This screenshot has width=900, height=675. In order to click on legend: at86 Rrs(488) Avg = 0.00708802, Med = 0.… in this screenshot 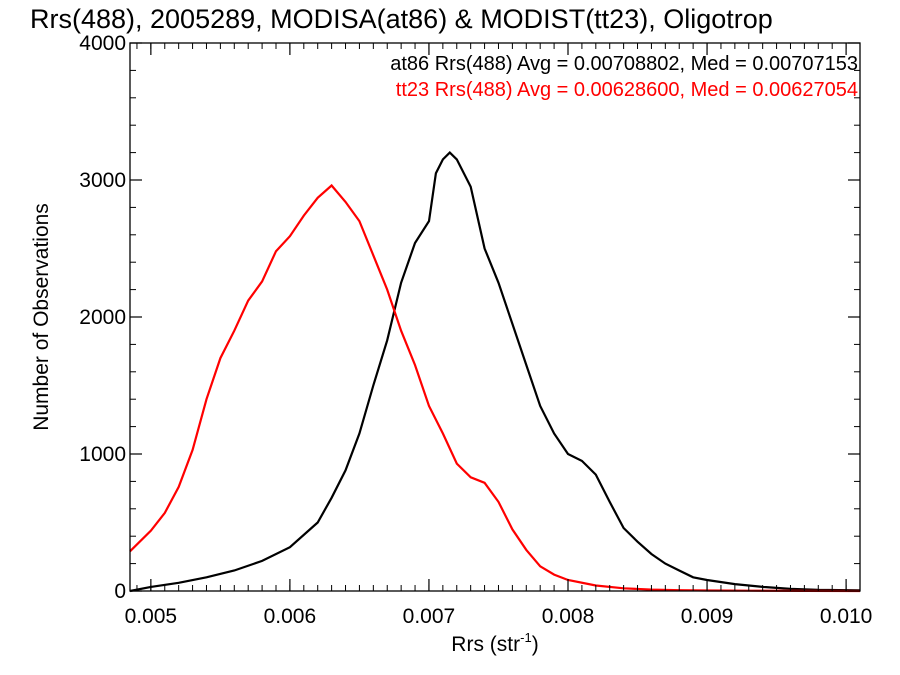, I will do `click(624, 77)`.